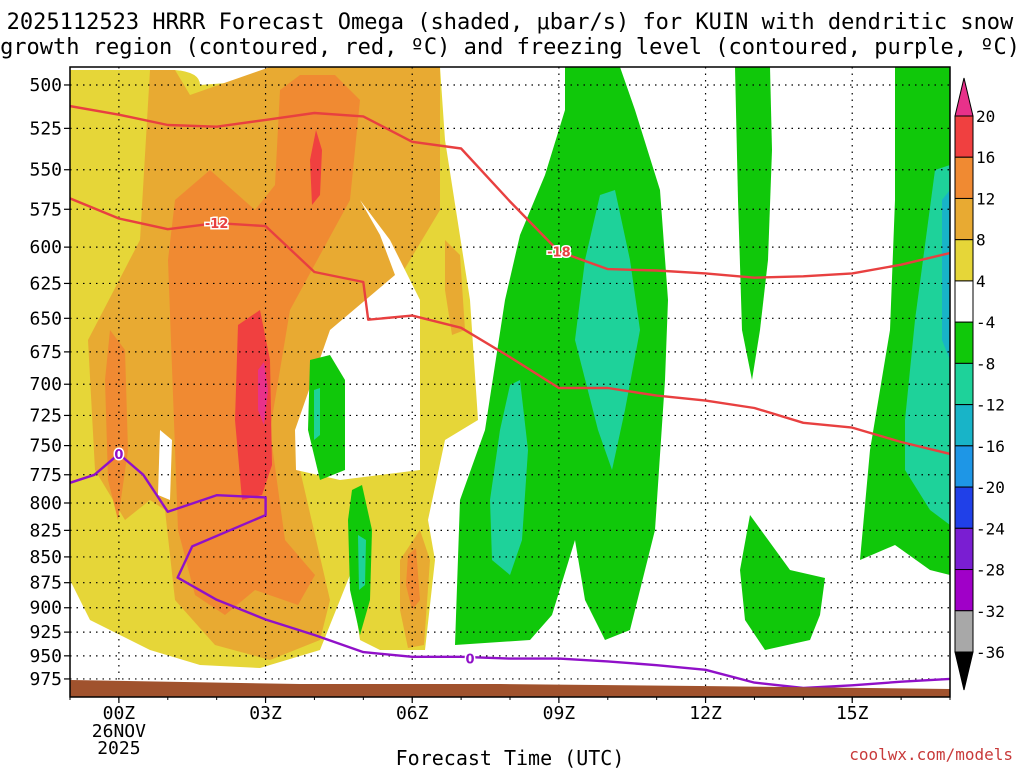 The height and width of the screenshot is (768, 1024). What do you see at coordinates (119, 731) in the screenshot?
I see `x-date-label: 26NOV` at bounding box center [119, 731].